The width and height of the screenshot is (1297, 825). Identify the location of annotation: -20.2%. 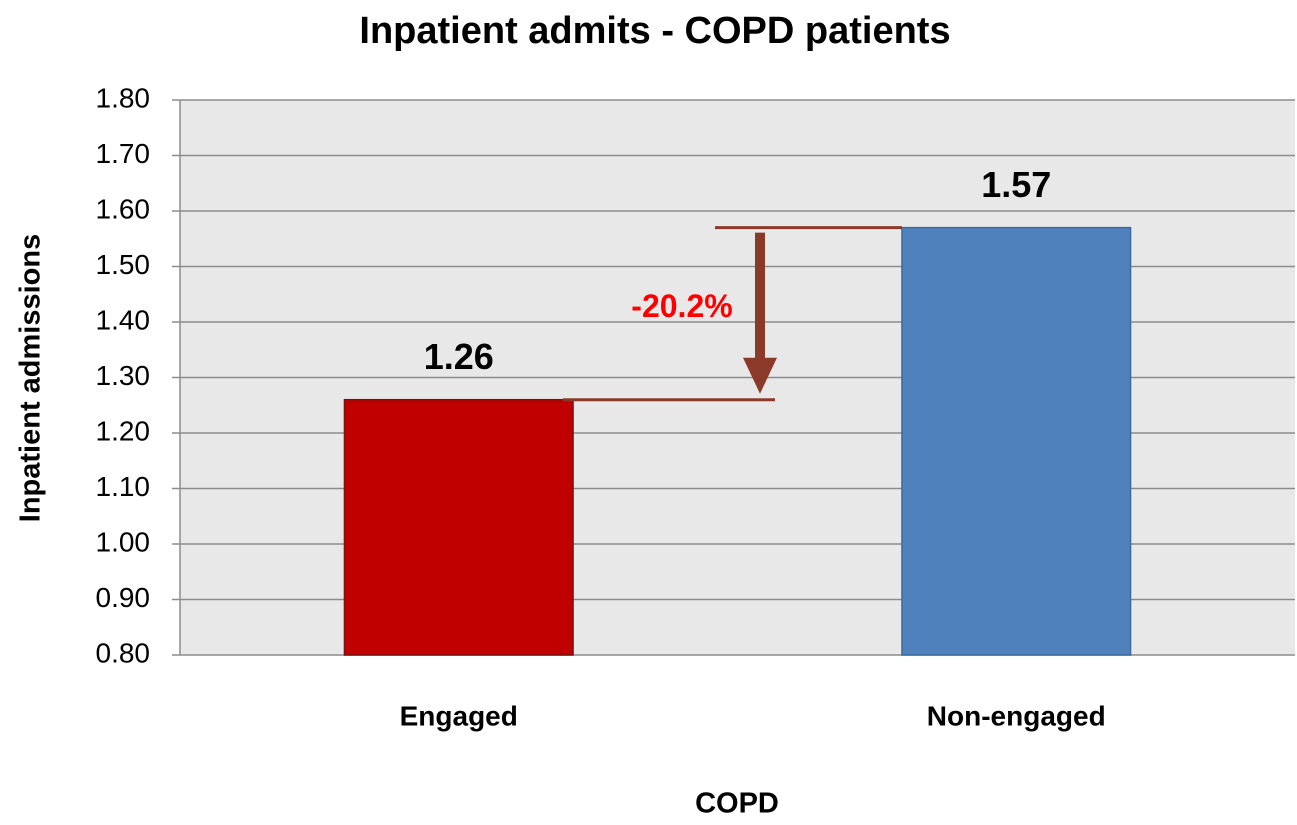
(681, 306).